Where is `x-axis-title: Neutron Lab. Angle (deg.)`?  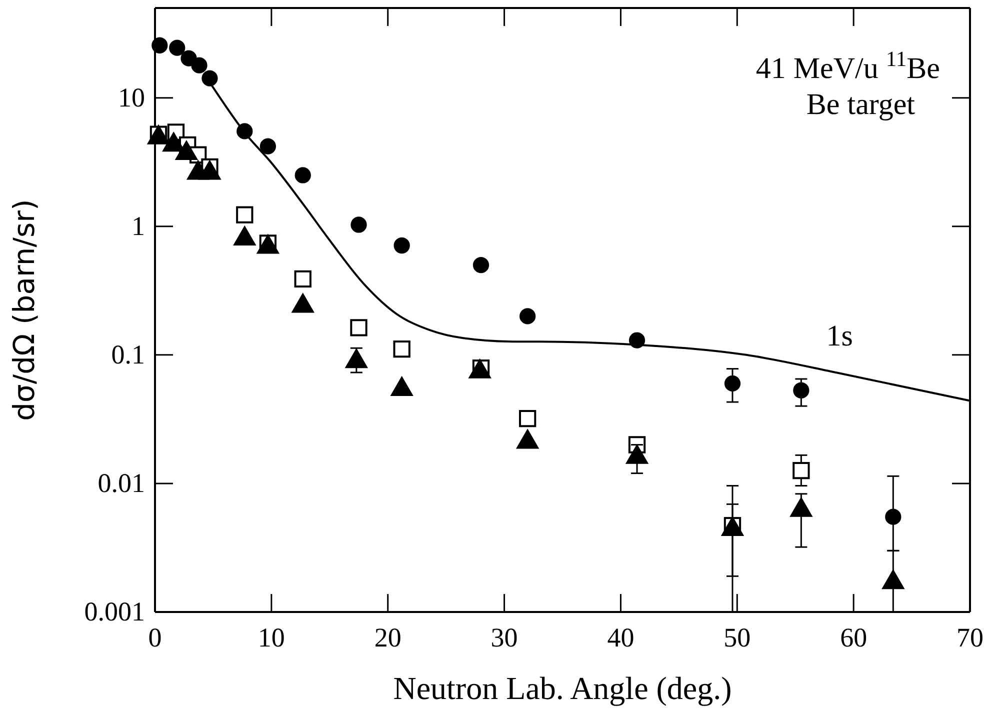
x-axis-title: Neutron Lab. Angle (deg.) is located at coordinates (562, 688).